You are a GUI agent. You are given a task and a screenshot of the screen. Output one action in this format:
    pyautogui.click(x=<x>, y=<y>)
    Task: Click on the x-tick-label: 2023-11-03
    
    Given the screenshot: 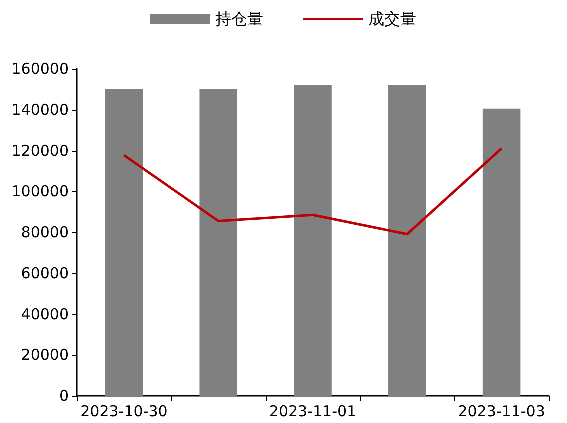 What is the action you would take?
    pyautogui.click(x=502, y=411)
    